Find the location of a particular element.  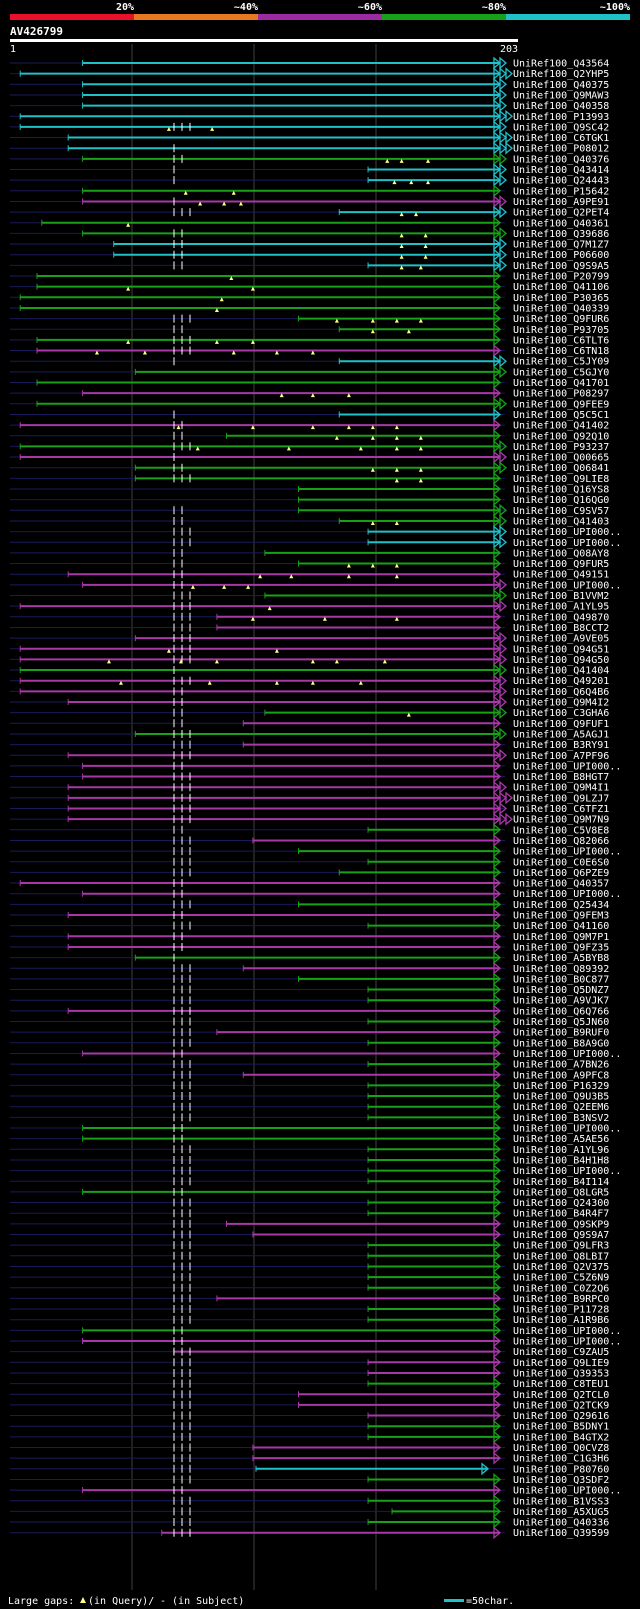

hit-label: UniRef100_P15642 is located at coordinates (561, 191).